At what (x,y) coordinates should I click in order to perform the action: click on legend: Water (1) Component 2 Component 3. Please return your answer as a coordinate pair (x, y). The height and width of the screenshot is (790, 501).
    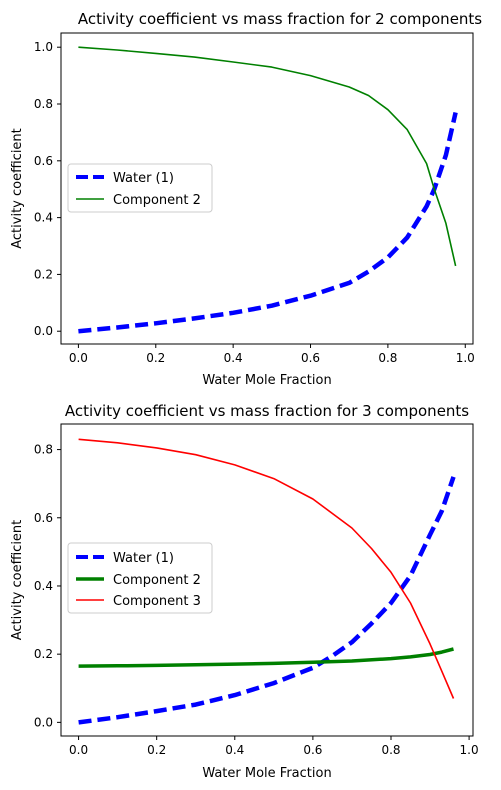
    Looking at the image, I should click on (140, 578).